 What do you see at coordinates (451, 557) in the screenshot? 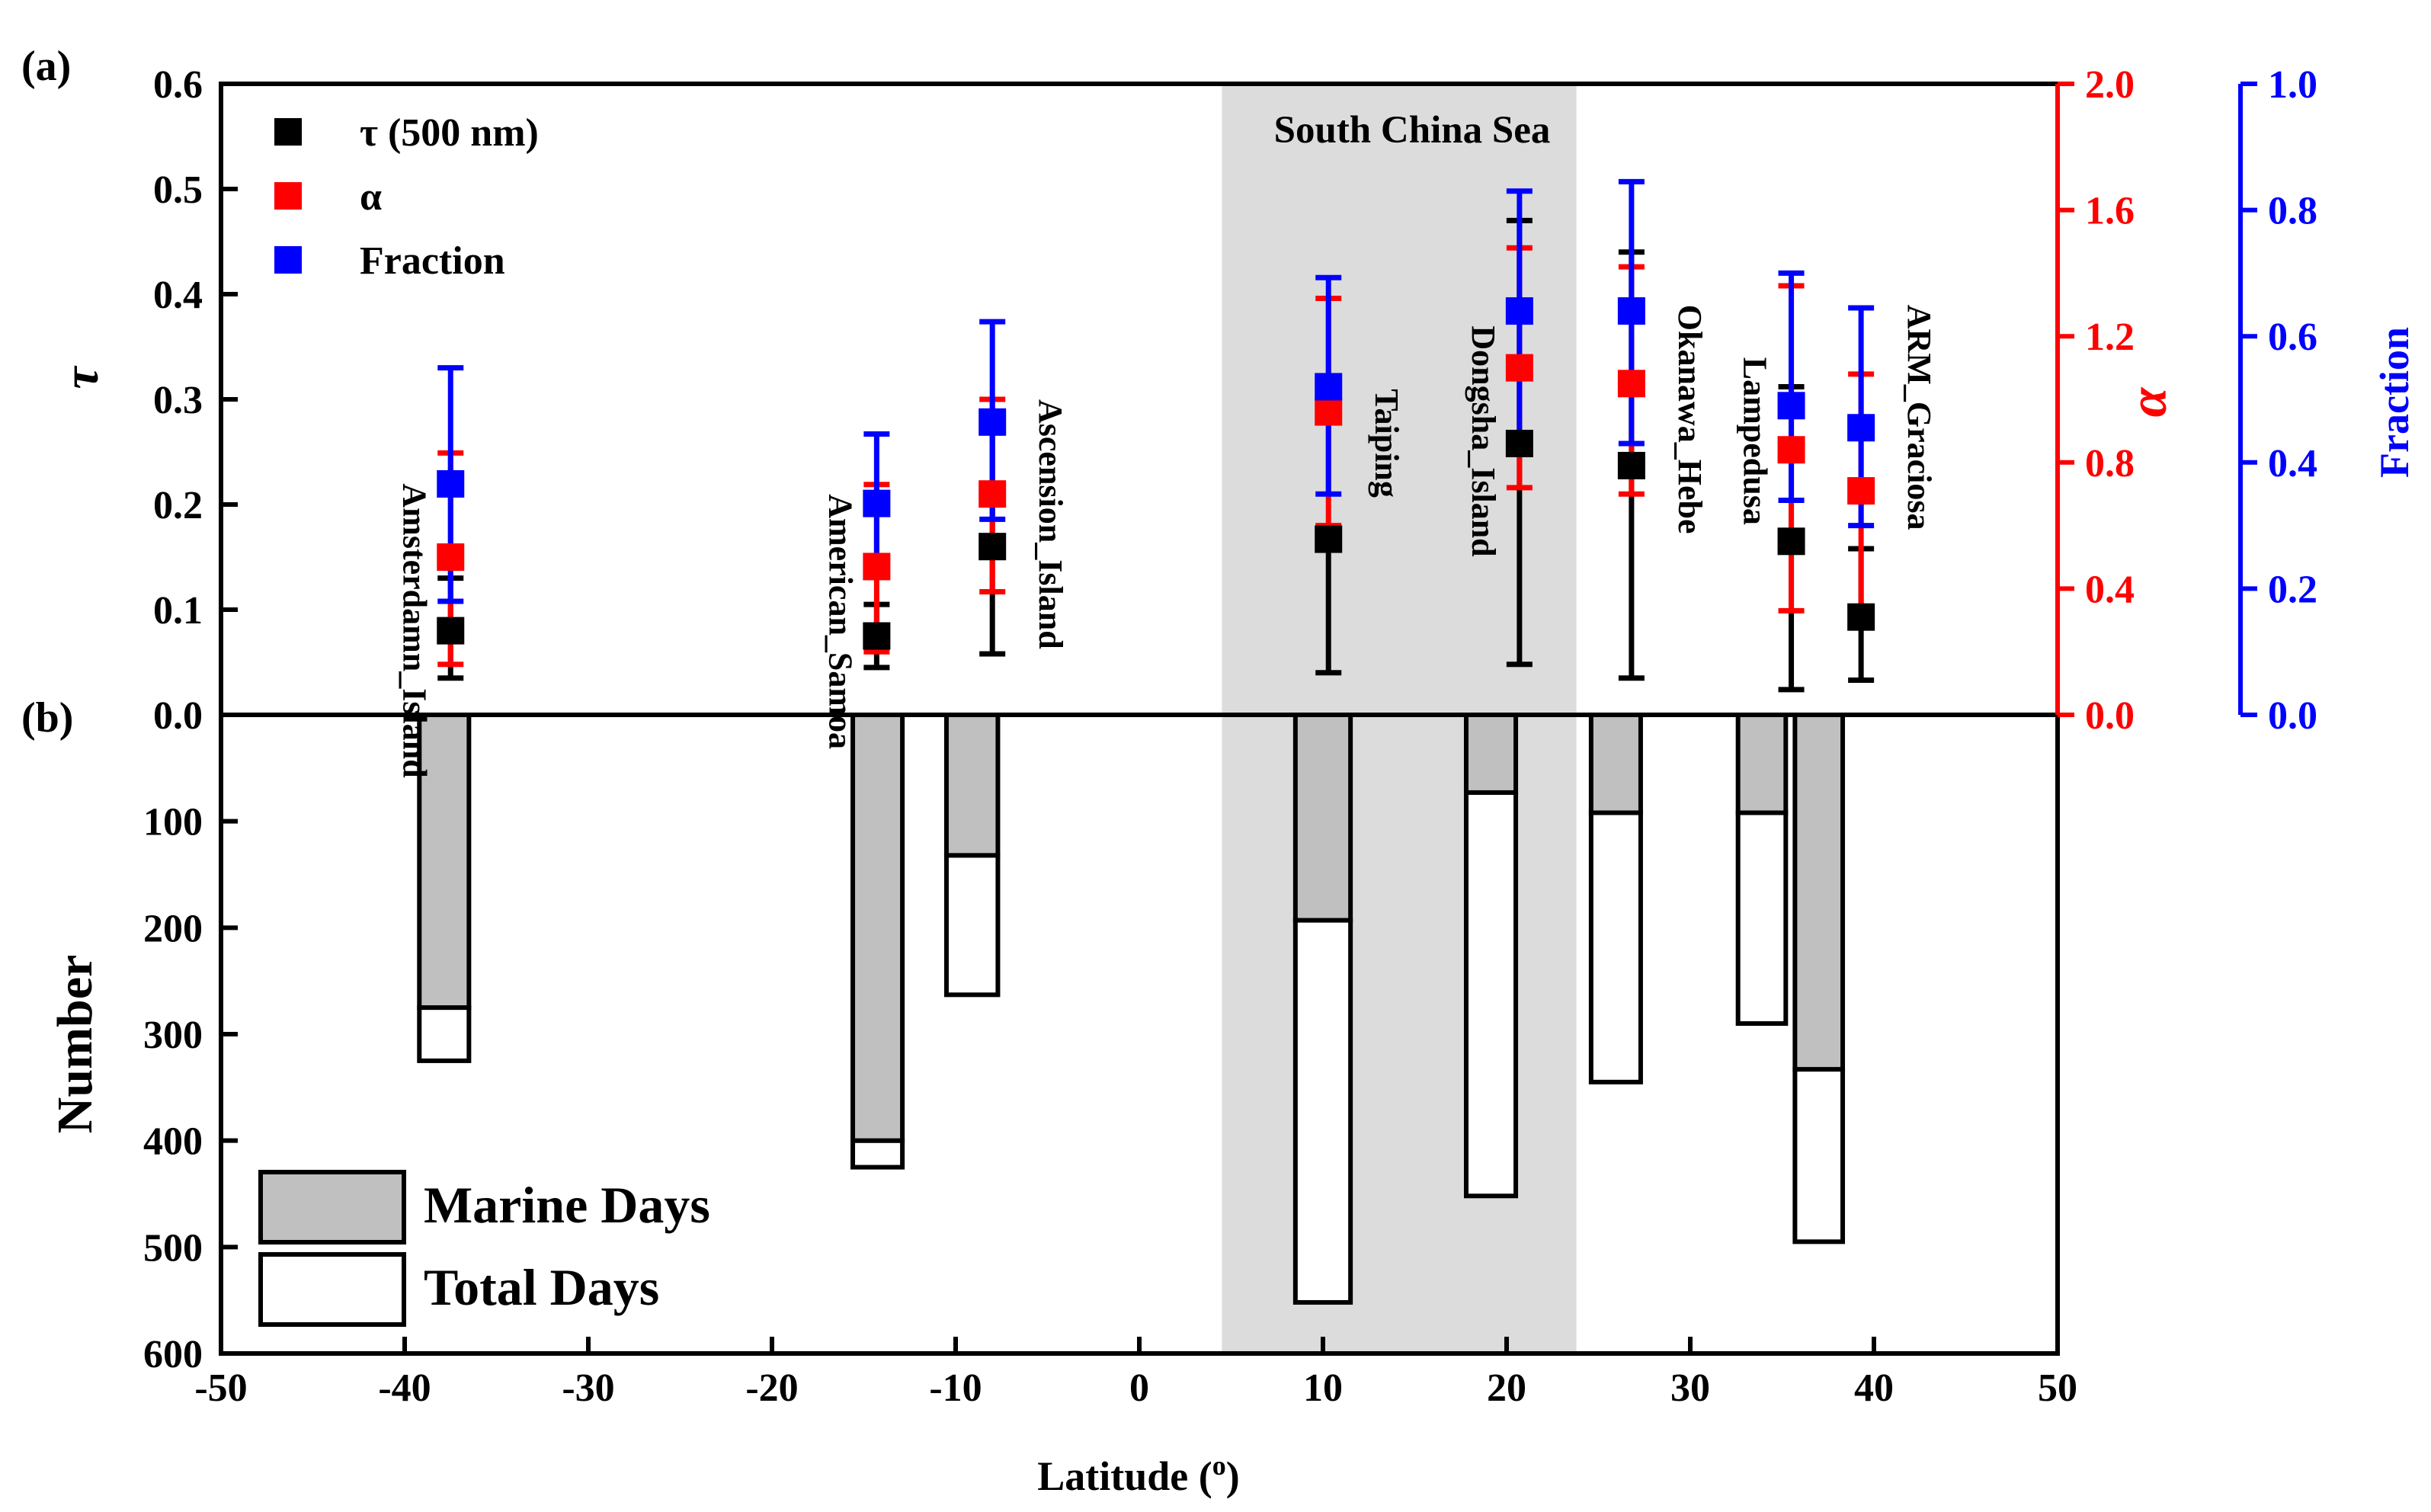
I see `amsterdamn-island-alpha-marker` at bounding box center [451, 557].